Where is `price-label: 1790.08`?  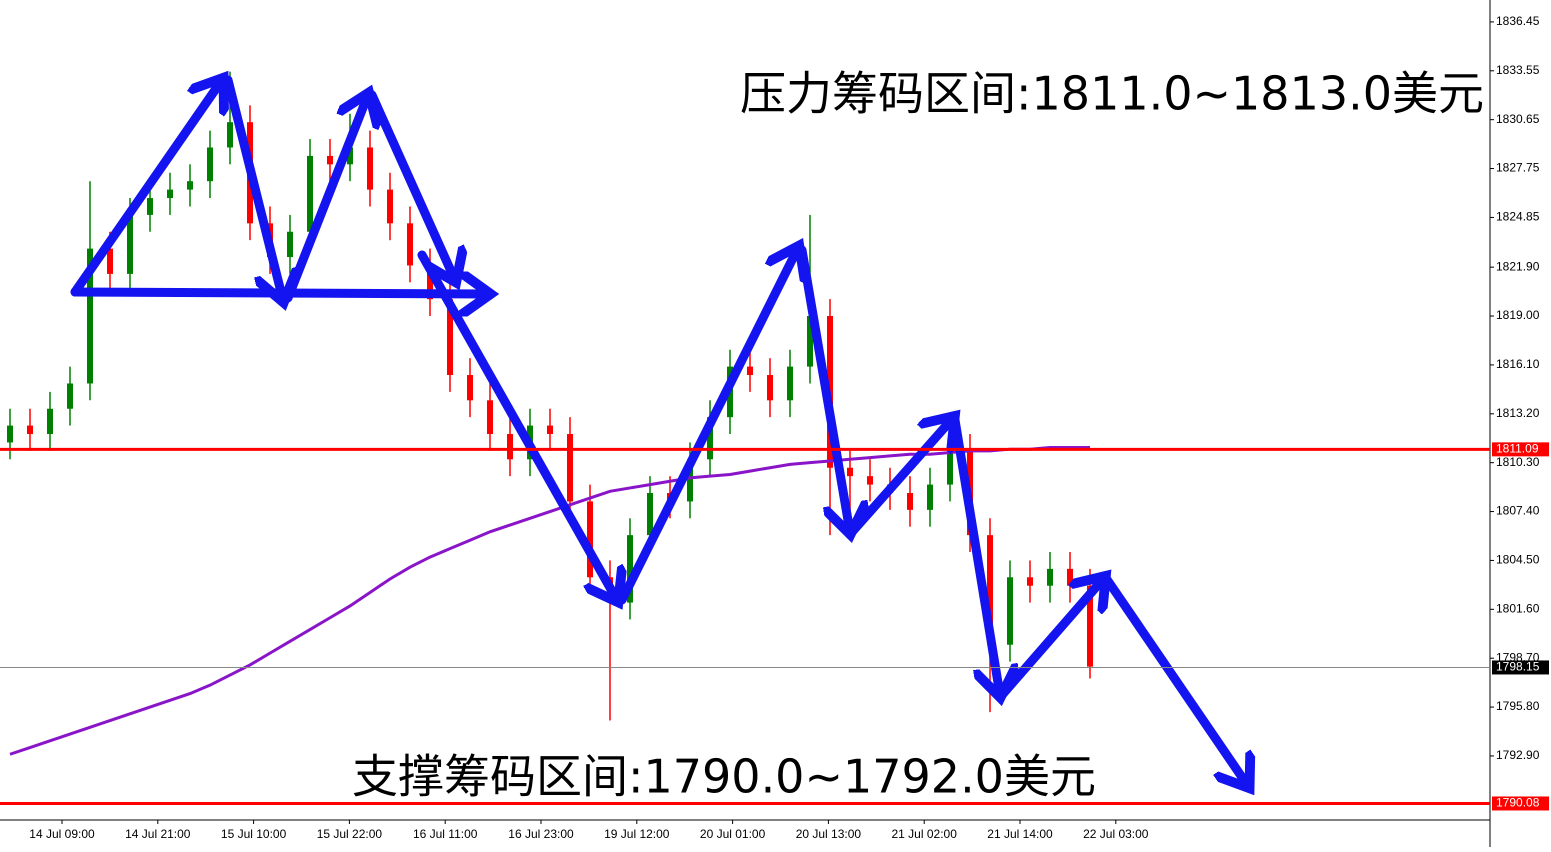
price-label: 1790.08 is located at coordinates (1518, 803).